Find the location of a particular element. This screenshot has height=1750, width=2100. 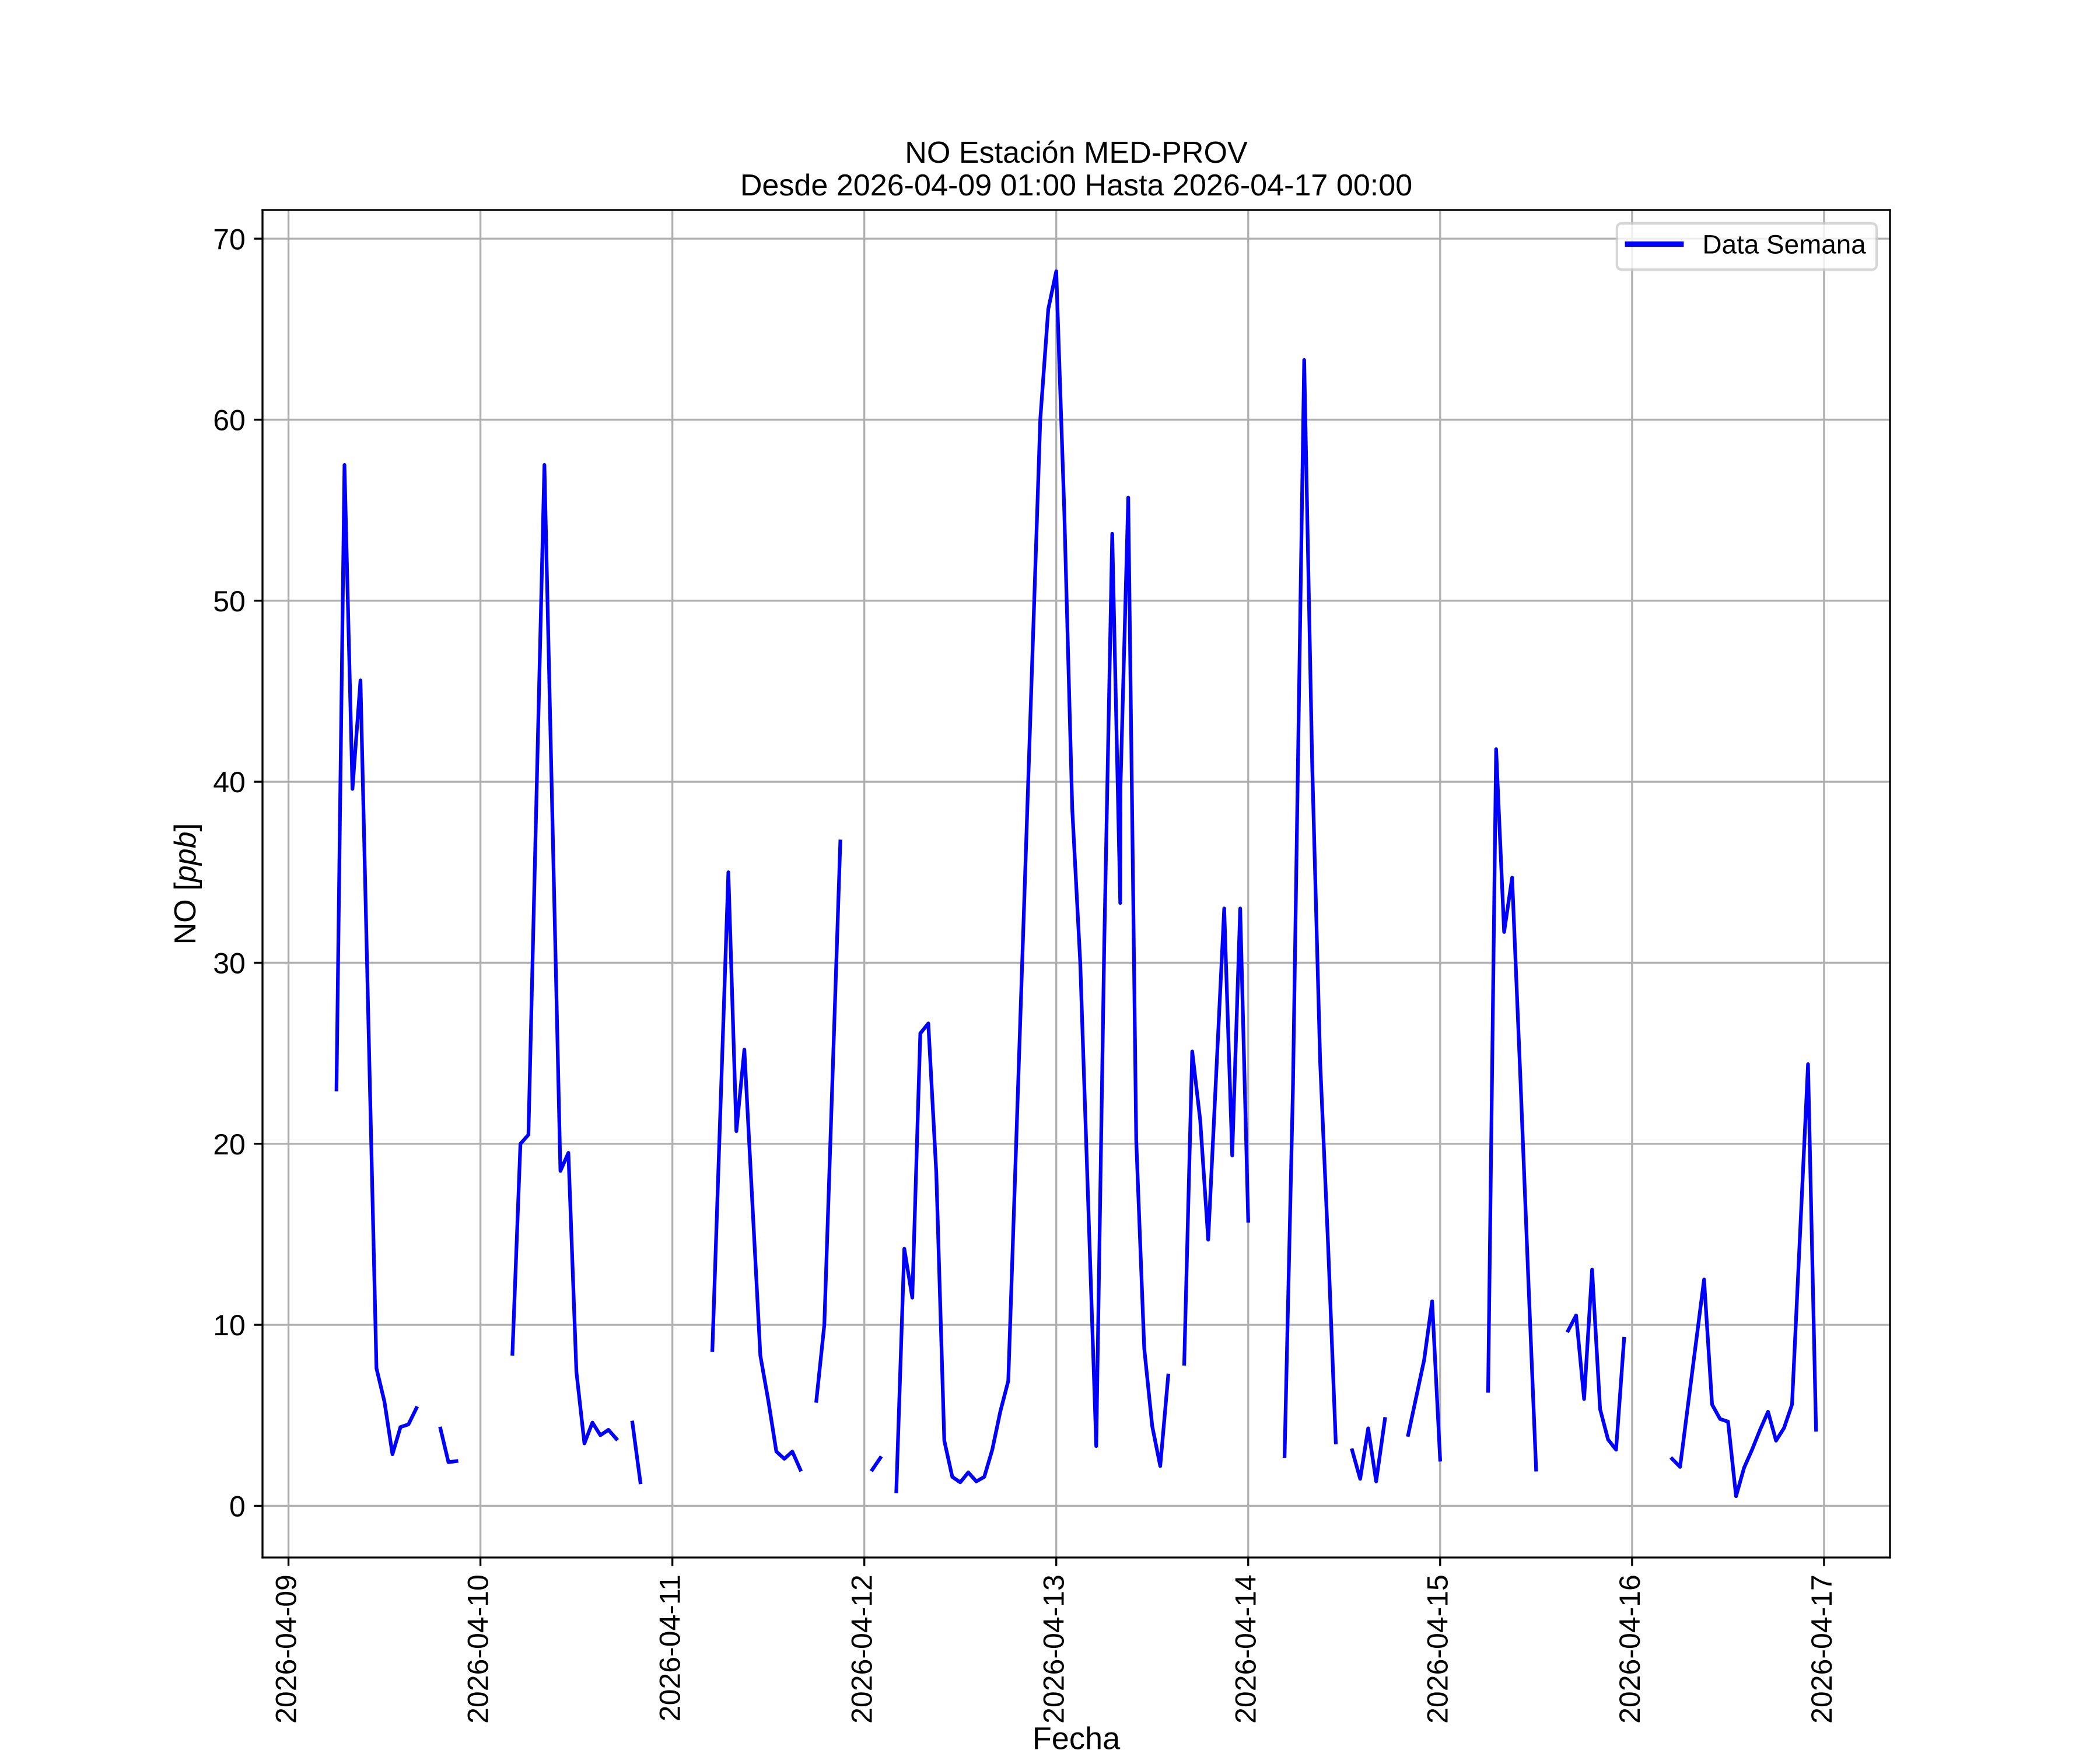

svg-text:N O [: N O [ ] p p b is located at coordinates (182, 878).